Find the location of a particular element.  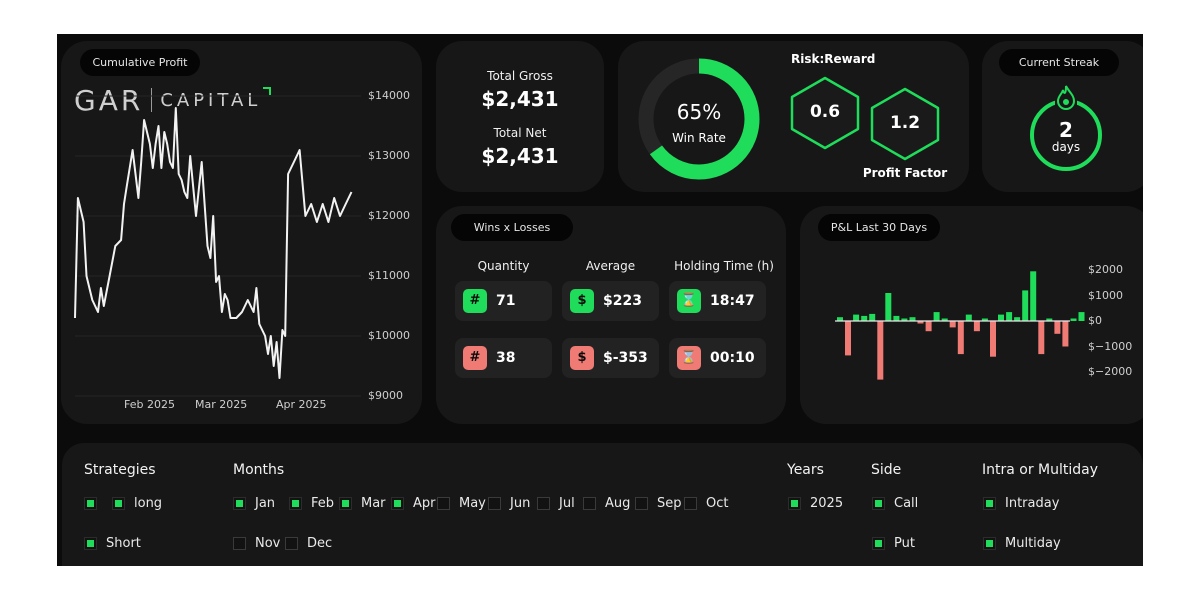

intra-checkbox: Intraday is located at coordinates (1021, 503).